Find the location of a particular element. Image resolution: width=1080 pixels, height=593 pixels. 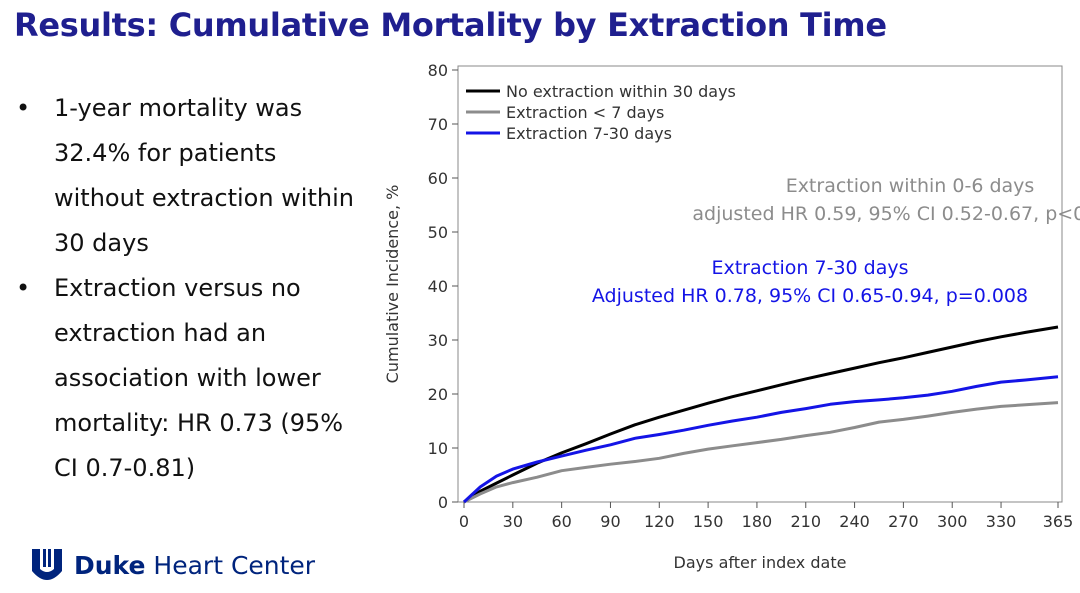

x-tick-label: 270 is located at coordinates (903, 521).